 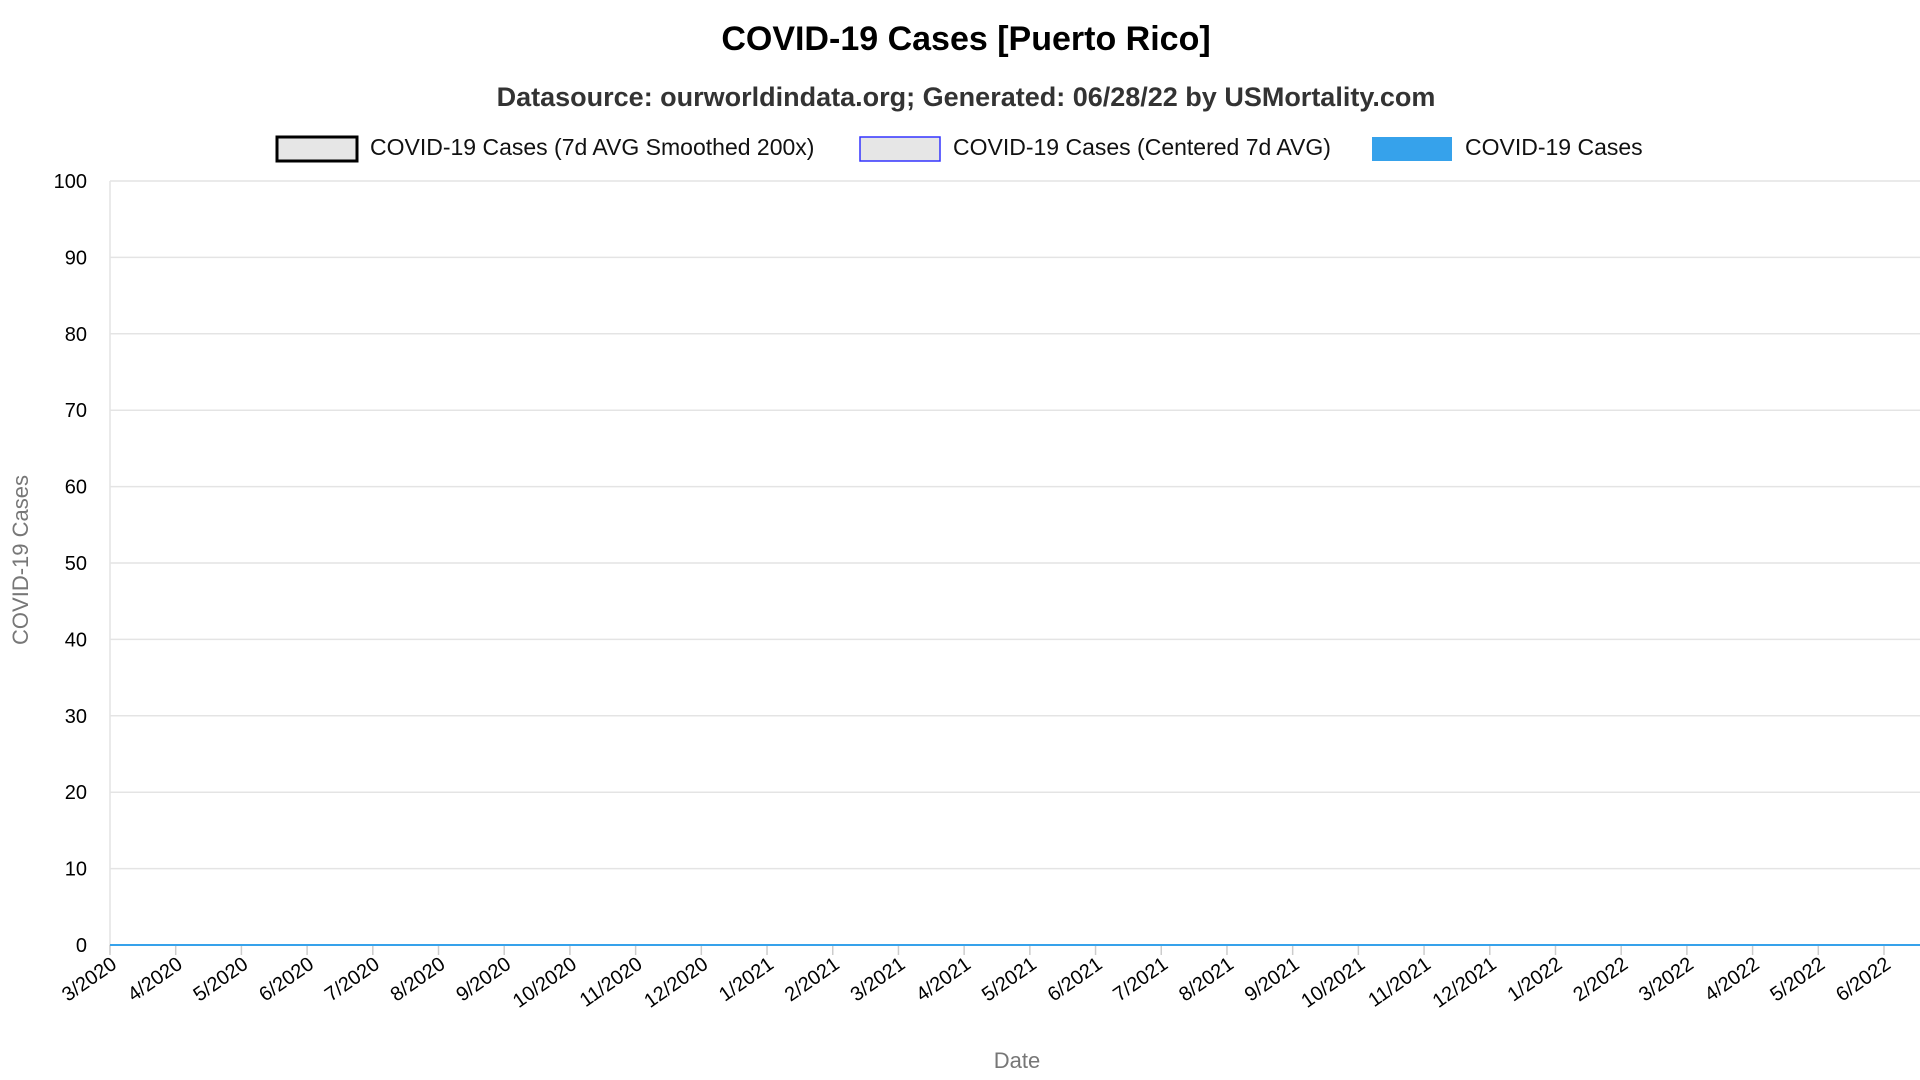 I want to click on x-tick-label: 1/2021, so click(x=746, y=979).